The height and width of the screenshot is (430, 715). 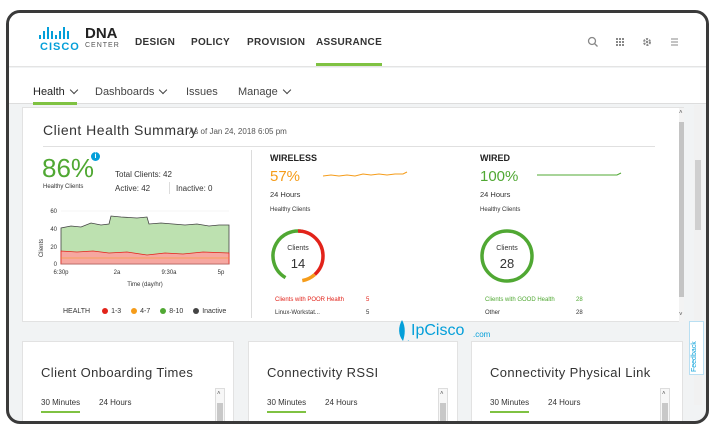 What do you see at coordinates (56, 95) in the screenshot?
I see `tab-health: Health` at bounding box center [56, 95].